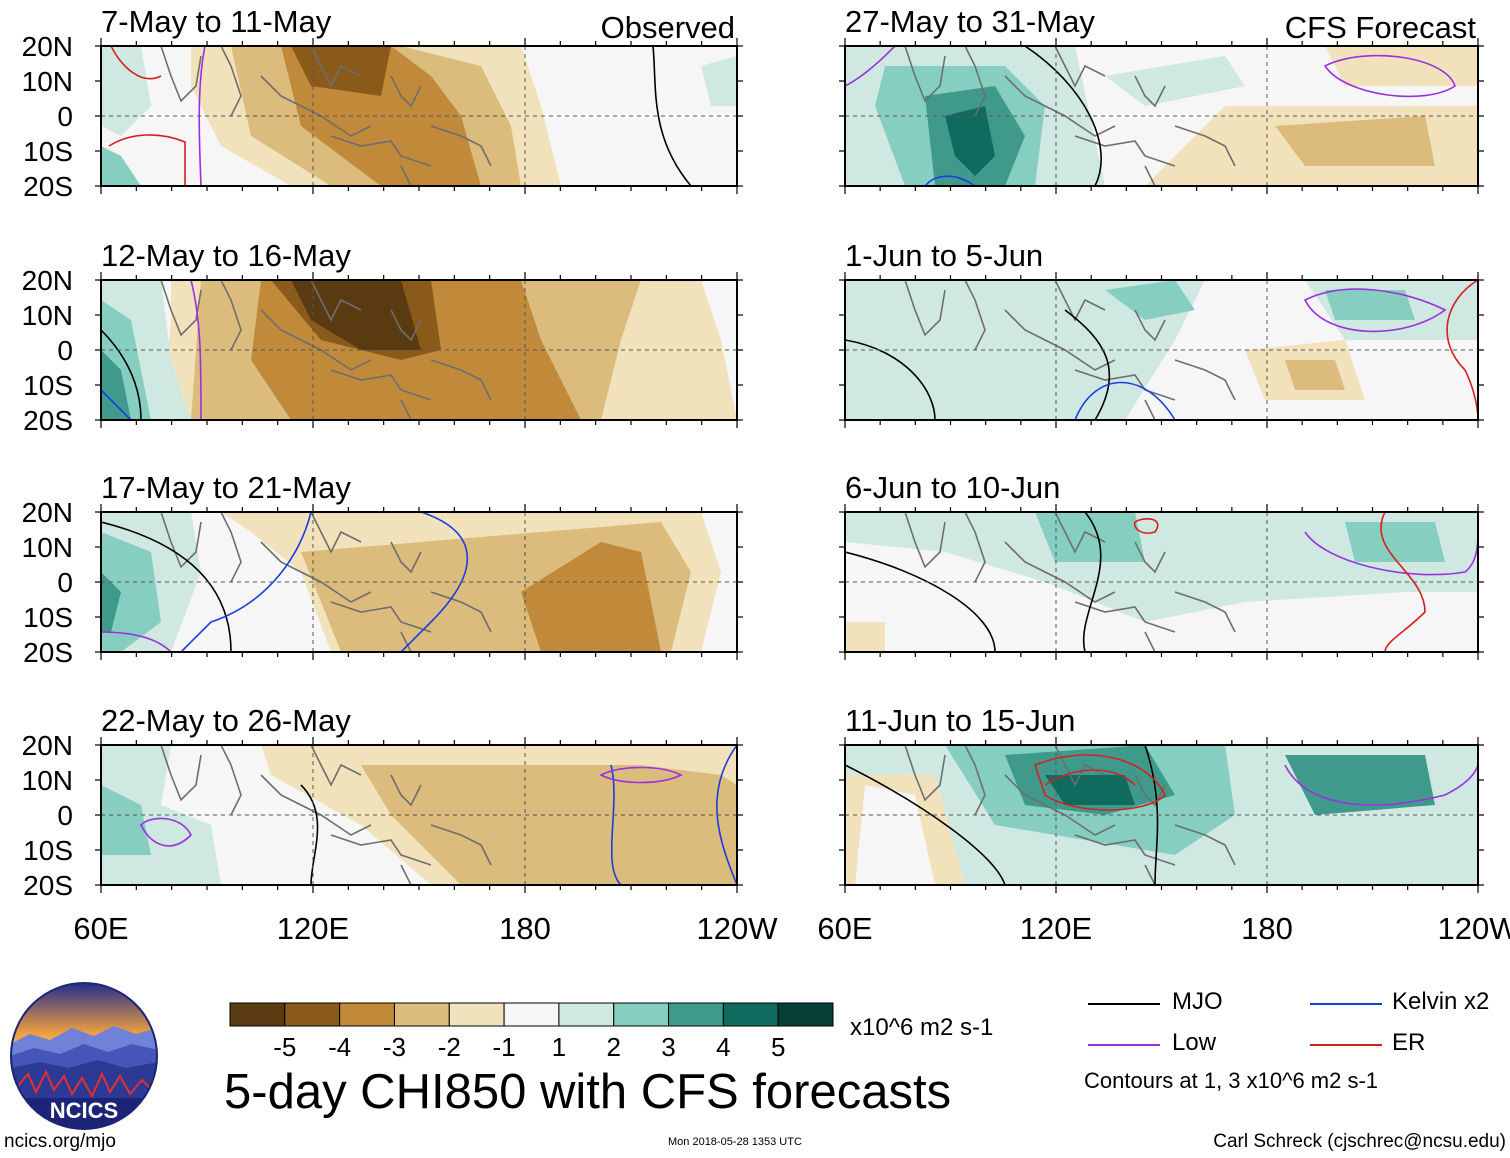 This screenshot has width=1510, height=1158. I want to click on lon-label: 180, so click(525, 928).